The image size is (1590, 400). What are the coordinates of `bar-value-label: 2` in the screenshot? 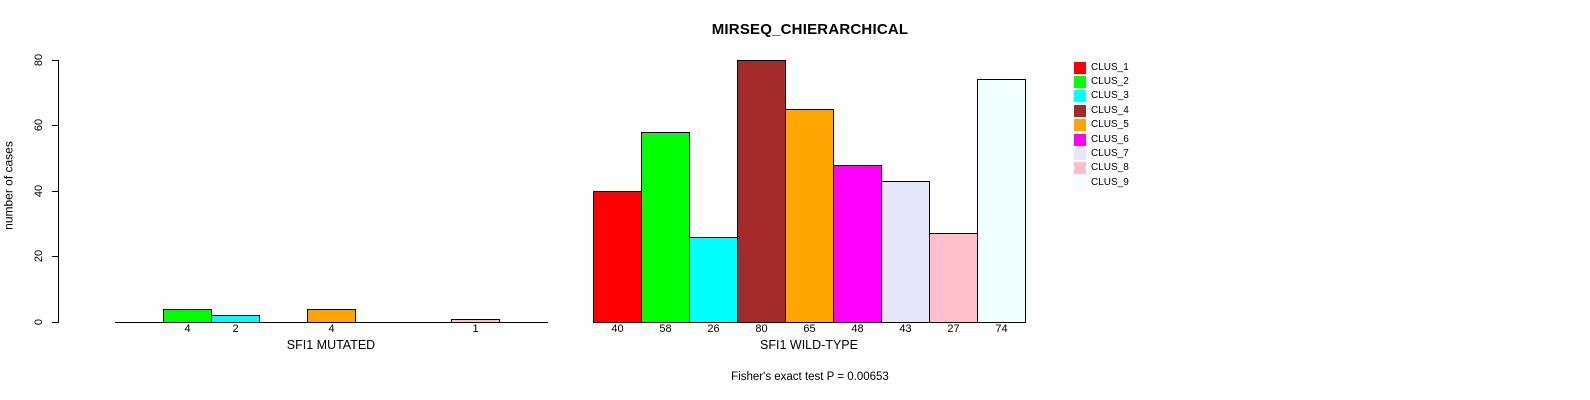 It's located at (235, 329).